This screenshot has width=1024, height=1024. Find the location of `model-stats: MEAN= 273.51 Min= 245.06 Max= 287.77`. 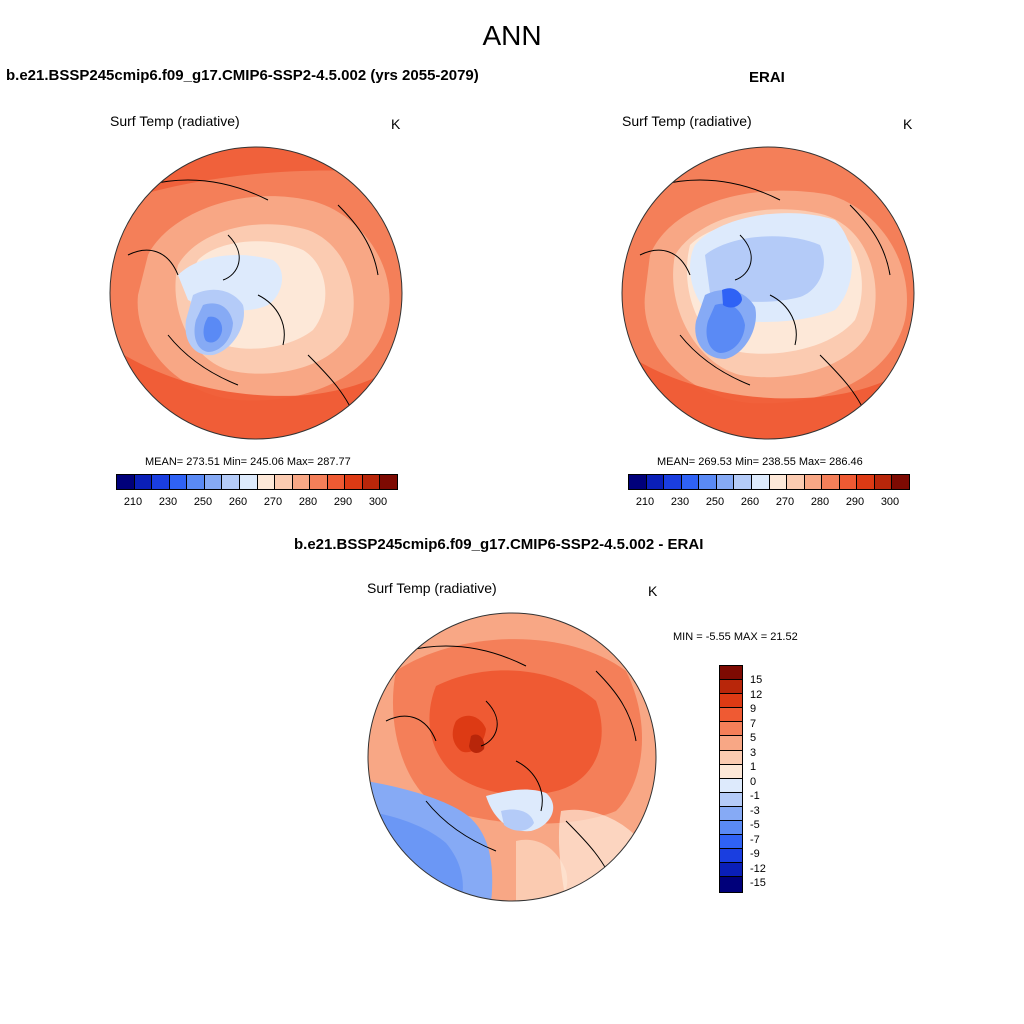

model-stats: MEAN= 273.51 Min= 245.06 Max= 287.77 is located at coordinates (248, 462).